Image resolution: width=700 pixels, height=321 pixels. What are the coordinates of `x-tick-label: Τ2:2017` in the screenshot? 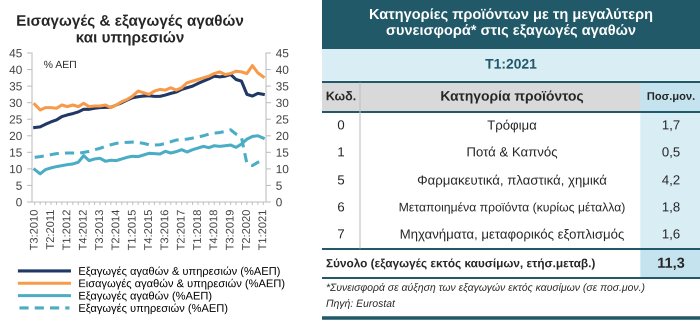 It's located at (180, 230).